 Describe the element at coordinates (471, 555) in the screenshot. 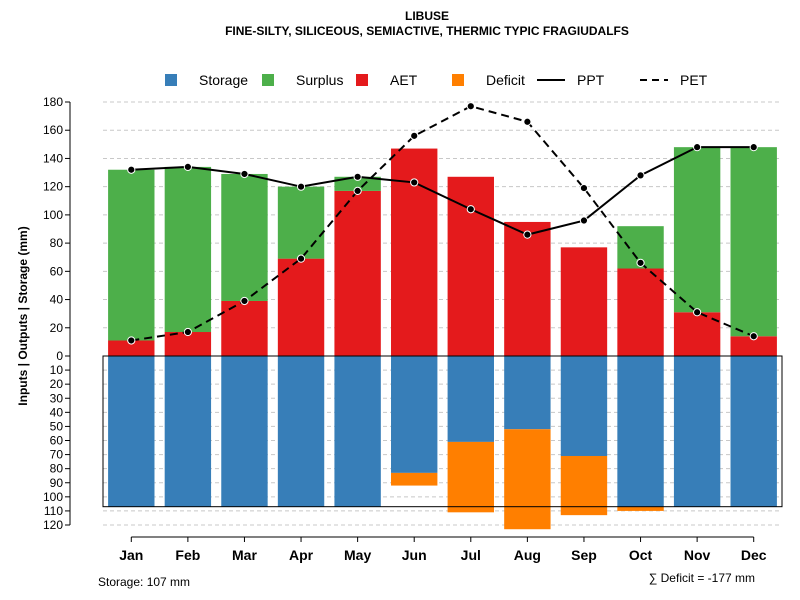

I see `x-tick-label: Jul` at that location.